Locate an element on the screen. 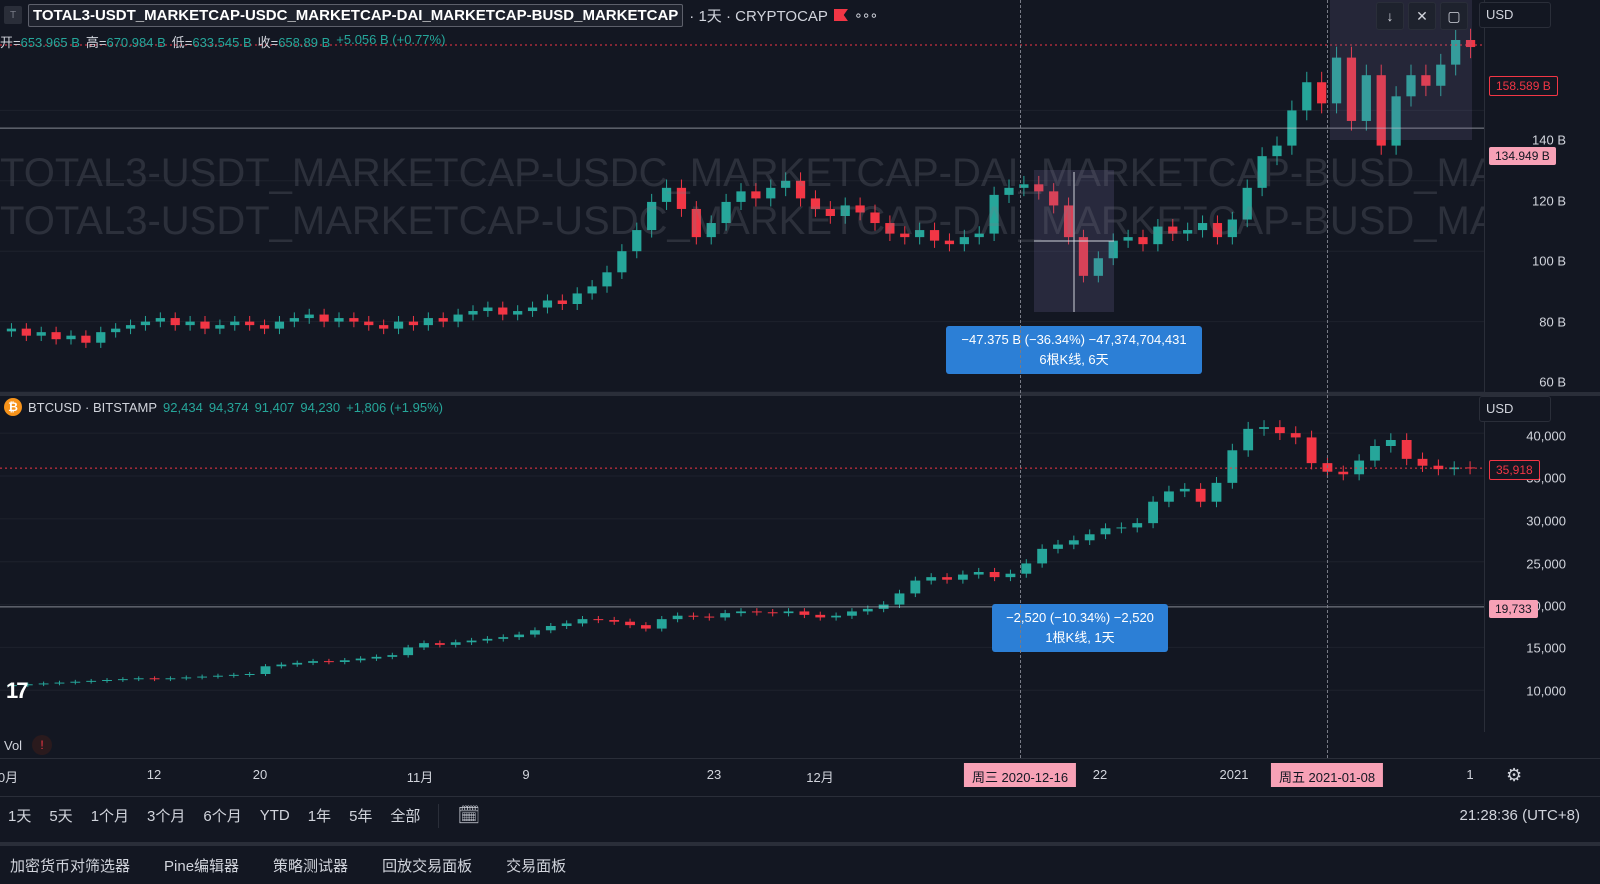 The width and height of the screenshot is (1600, 884). btc-crosshair-price-label: 19,733 is located at coordinates (1513, 609).